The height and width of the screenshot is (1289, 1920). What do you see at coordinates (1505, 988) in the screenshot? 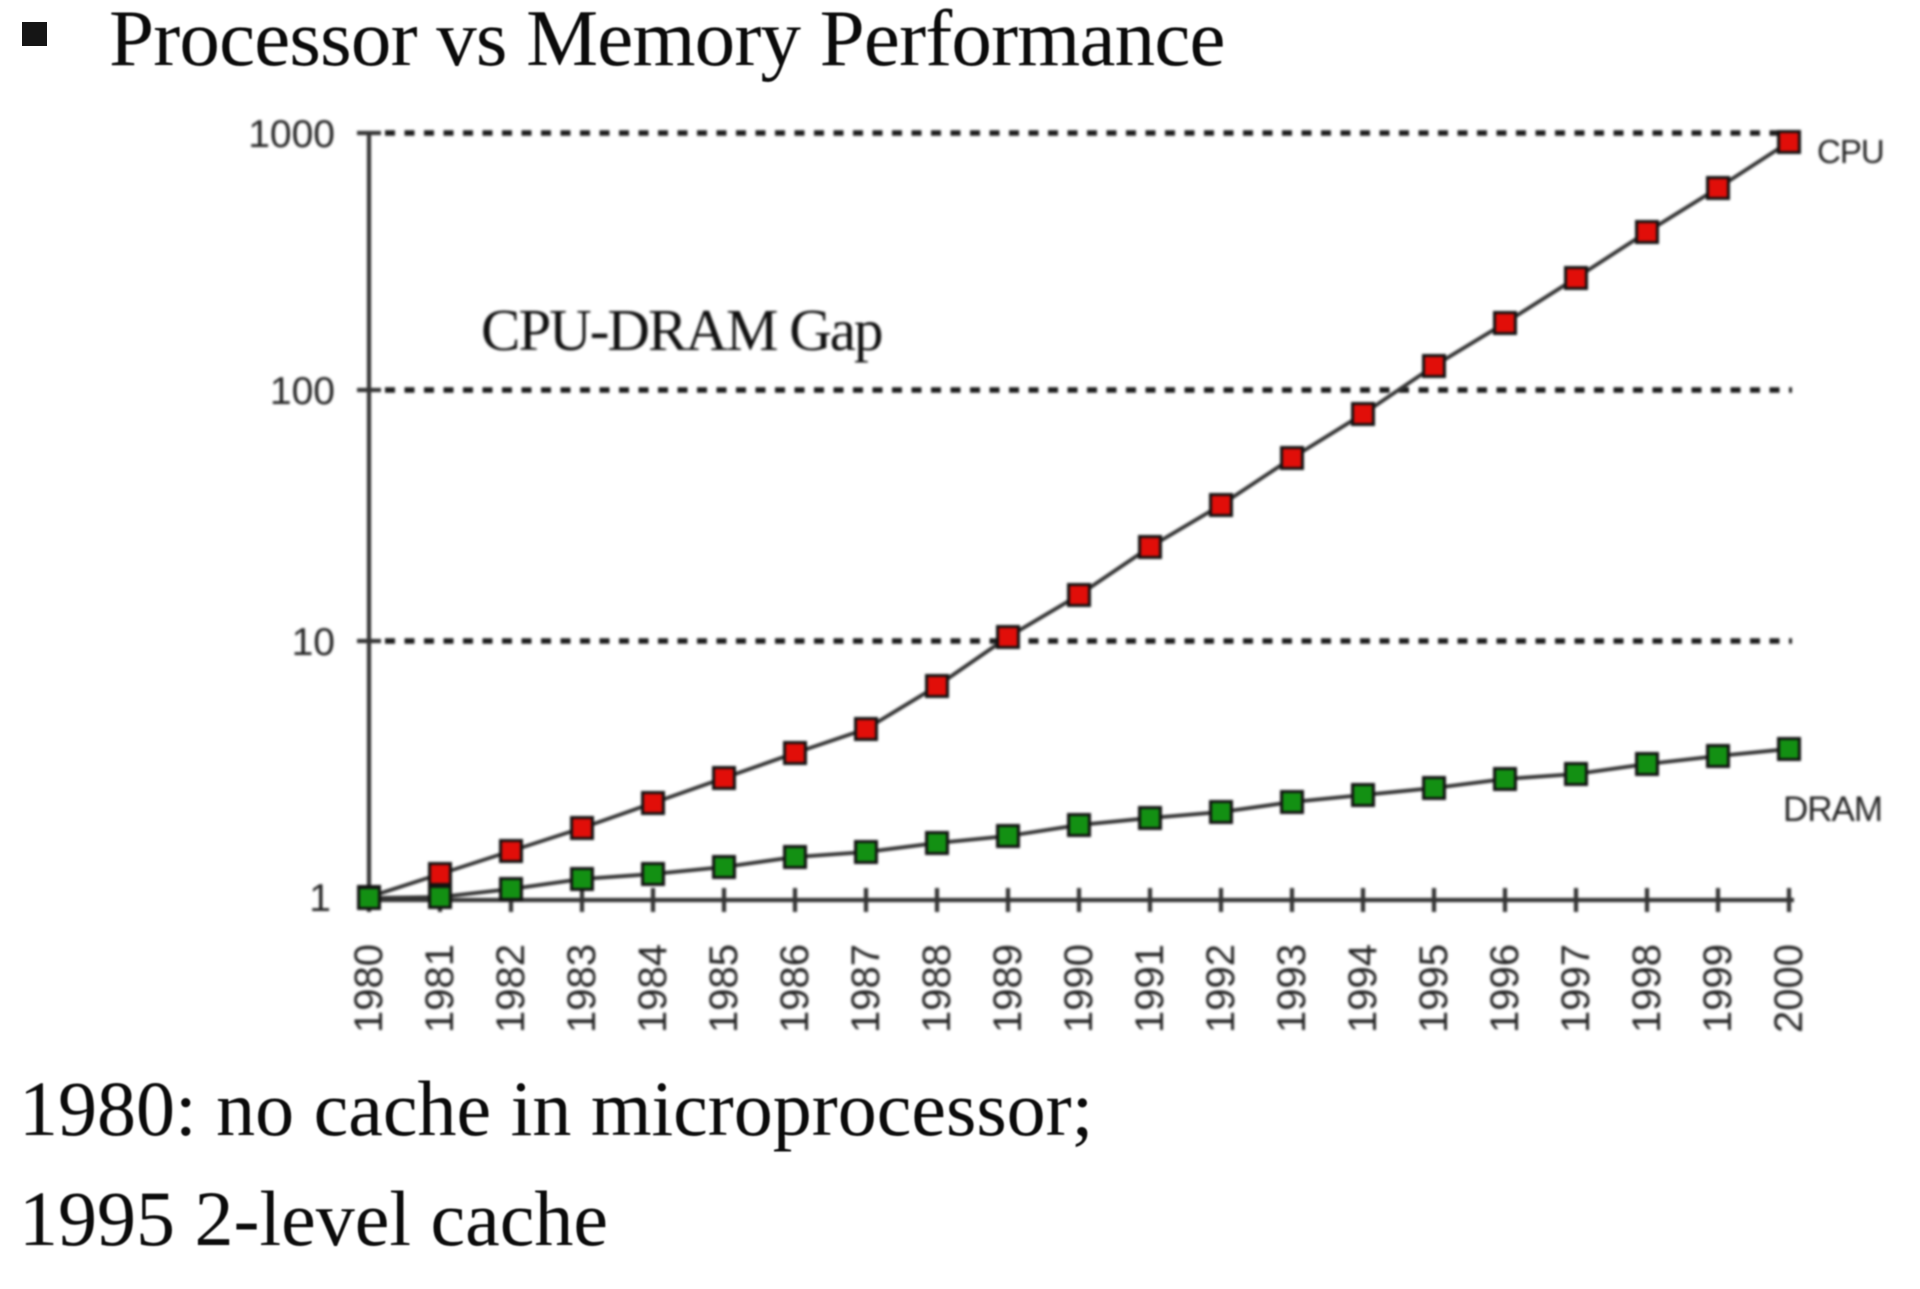
I see `svg-text: 1996` at bounding box center [1505, 988].